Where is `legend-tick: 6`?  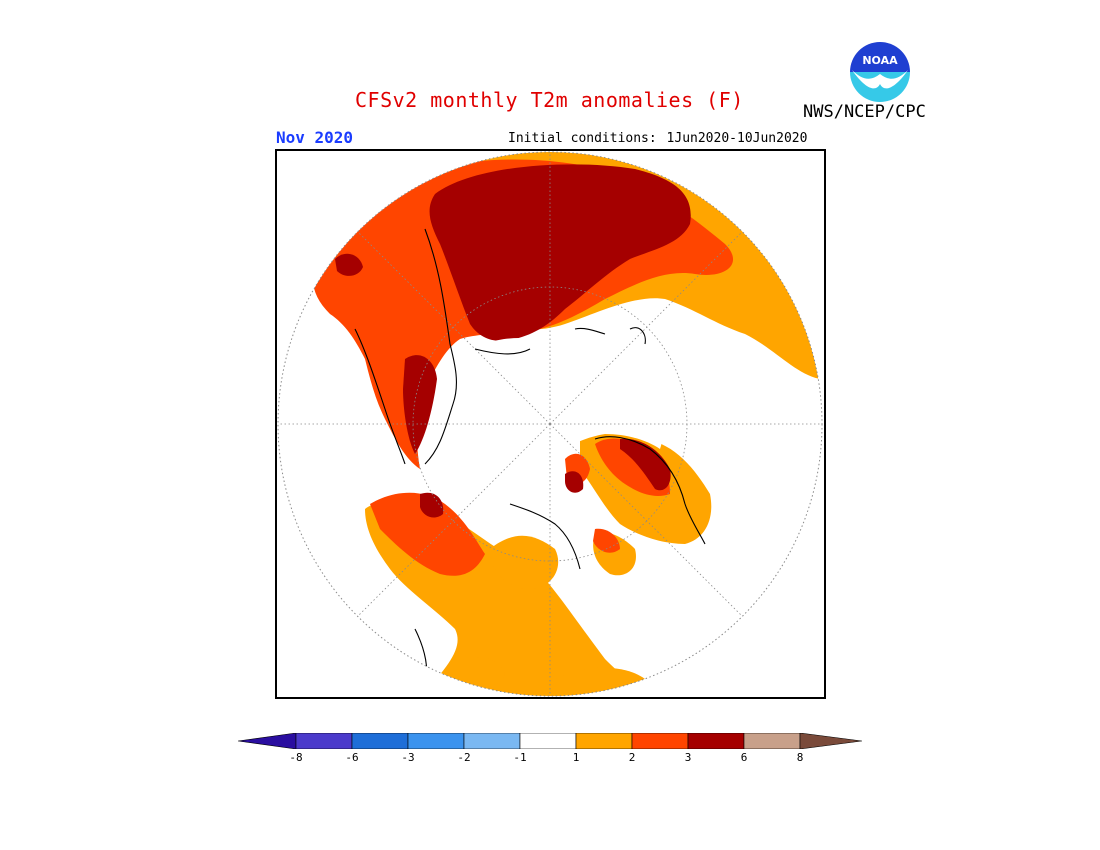 legend-tick: 6 is located at coordinates (744, 757).